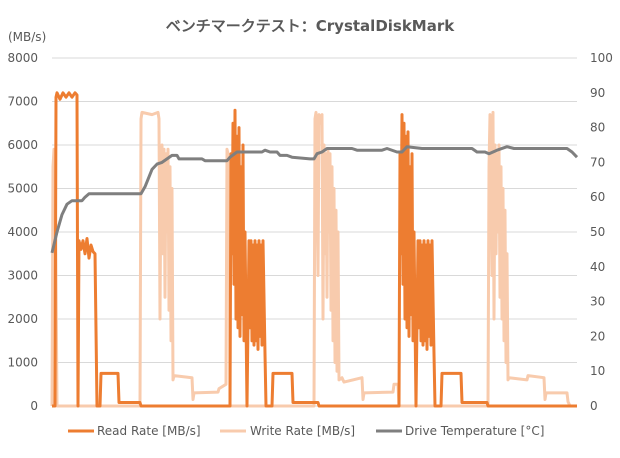  Describe the element at coordinates (34, 406) in the screenshot. I see `y-tick-label: 0` at that location.